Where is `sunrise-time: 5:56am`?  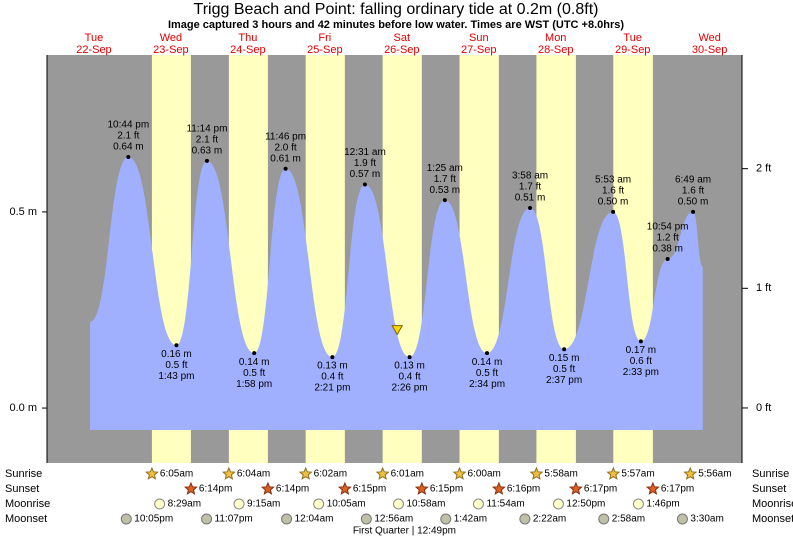
sunrise-time: 5:56am is located at coordinates (714, 474).